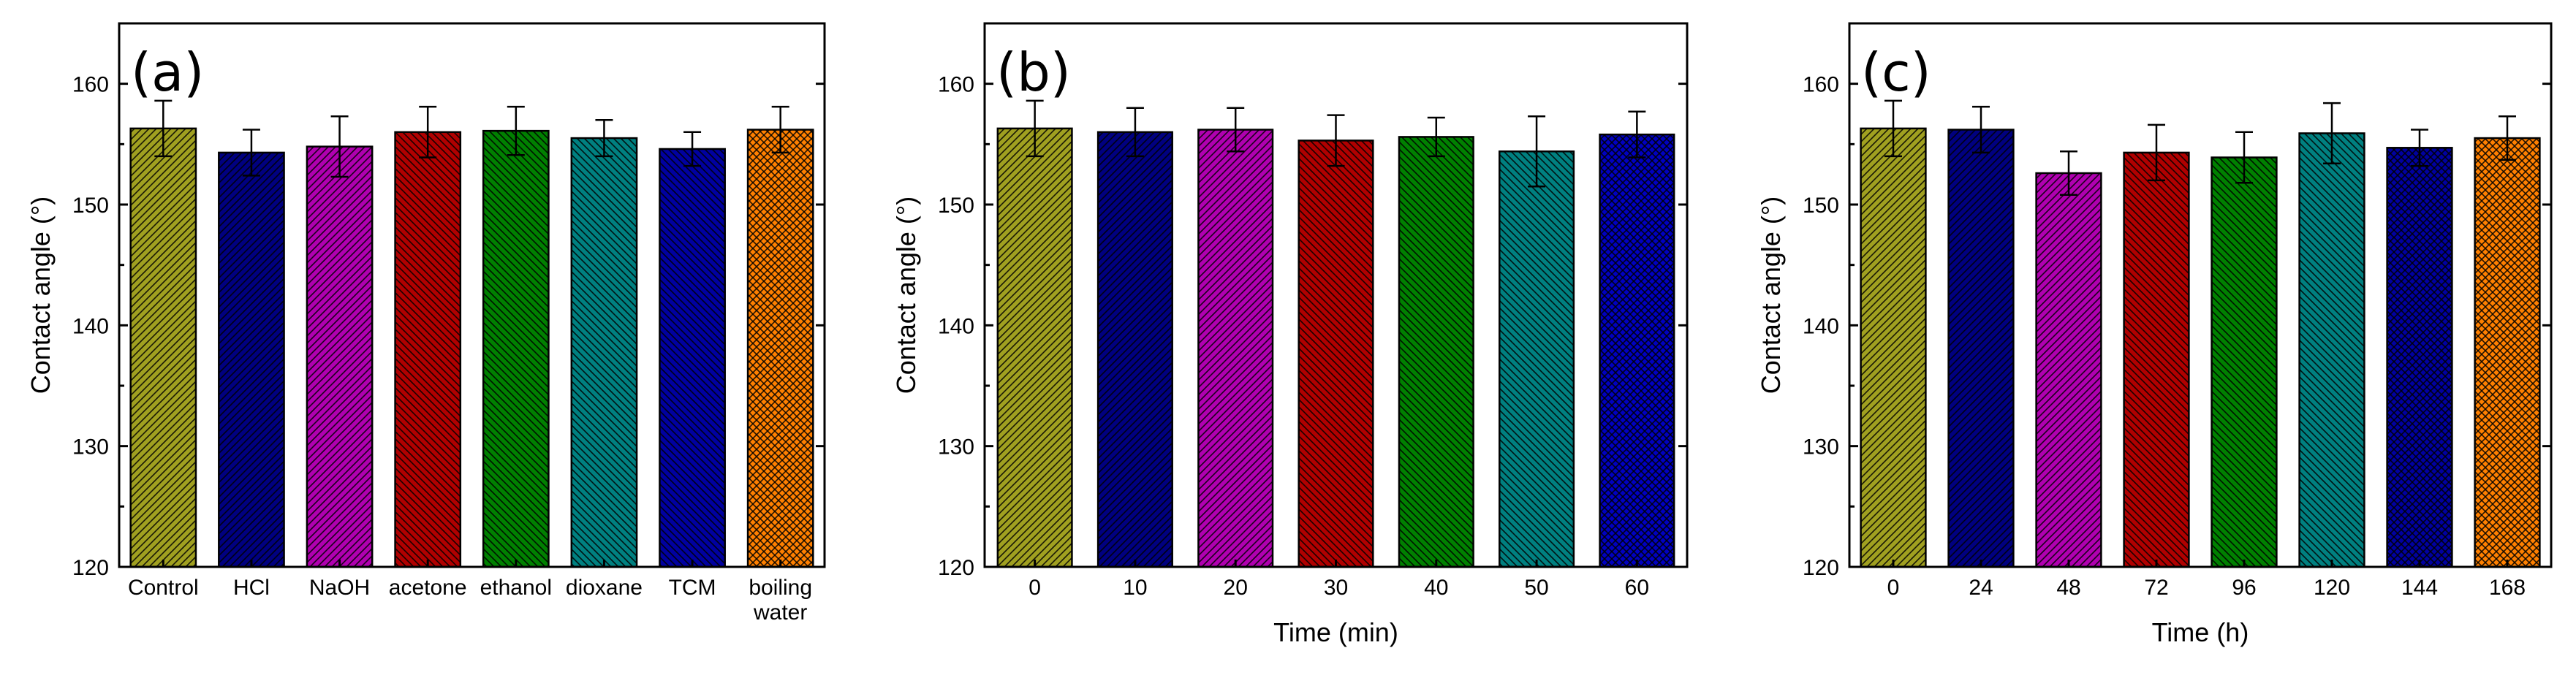 Image resolution: width=2576 pixels, height=675 pixels. Describe the element at coordinates (1336, 588) in the screenshot. I see `x-tick-label: 30` at that location.